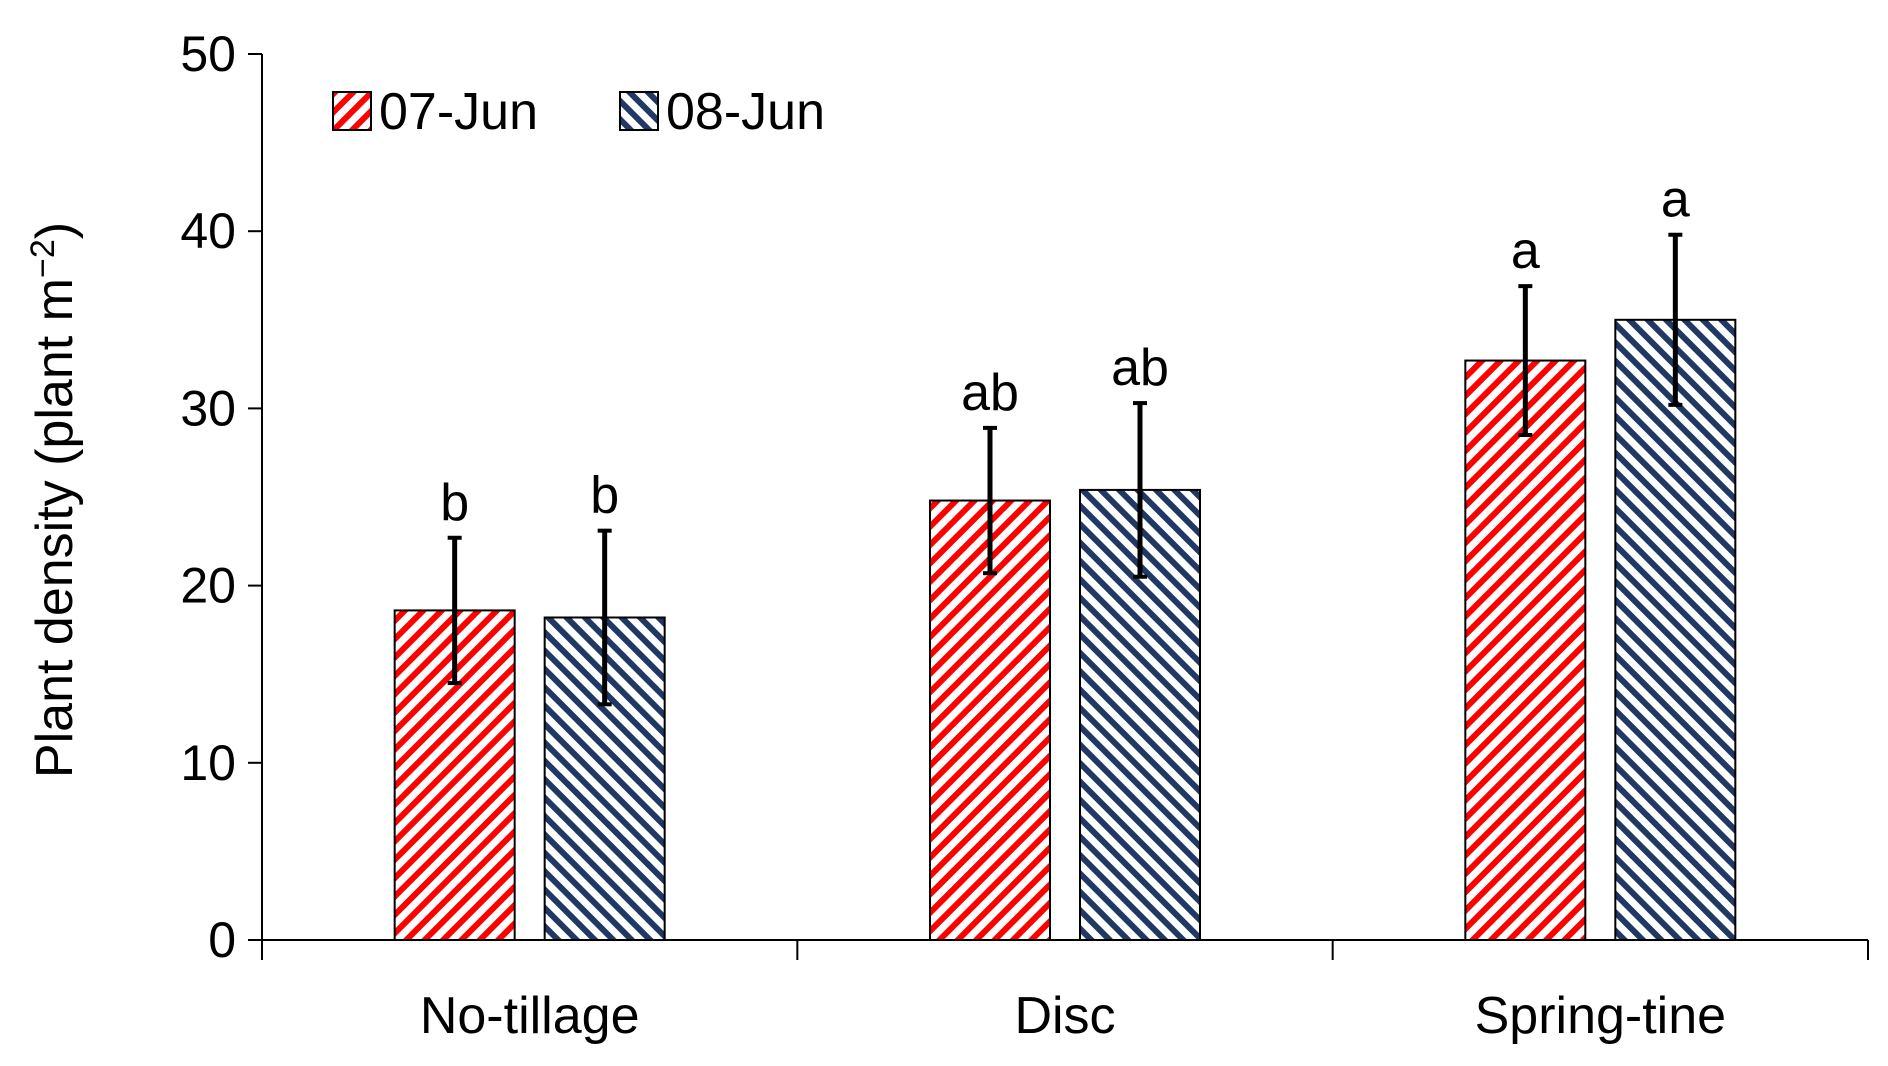  I want to click on y-tick-label: 30, so click(208, 408).